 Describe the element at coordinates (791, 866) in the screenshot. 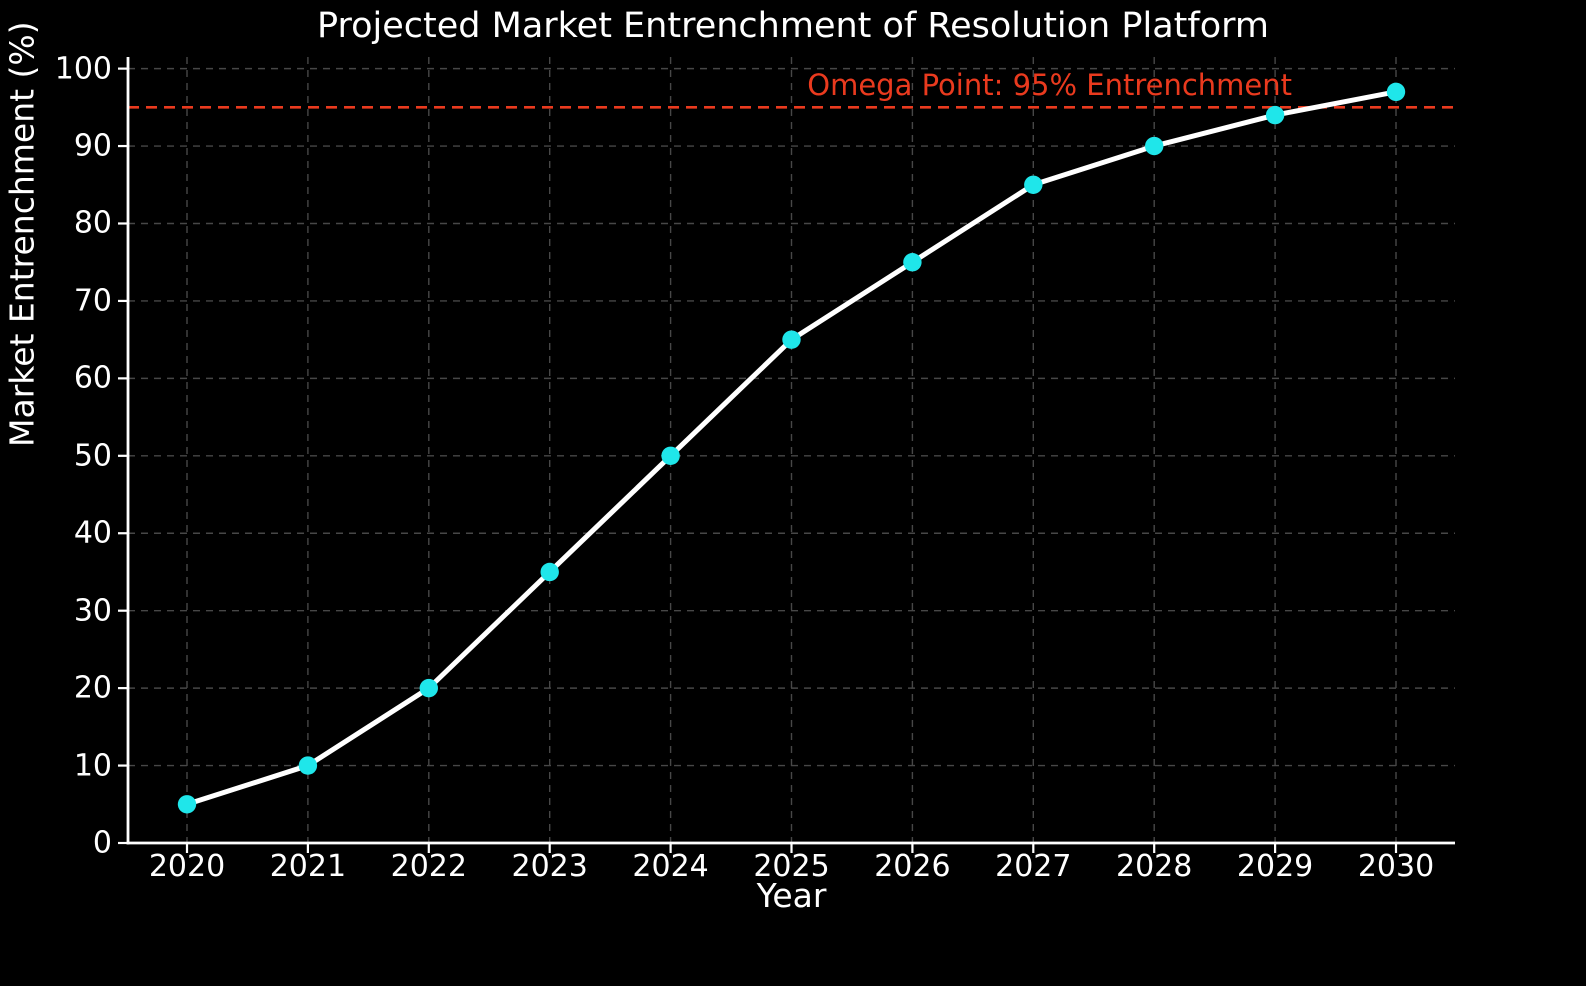

I see `x-tick-label: 2025` at that location.